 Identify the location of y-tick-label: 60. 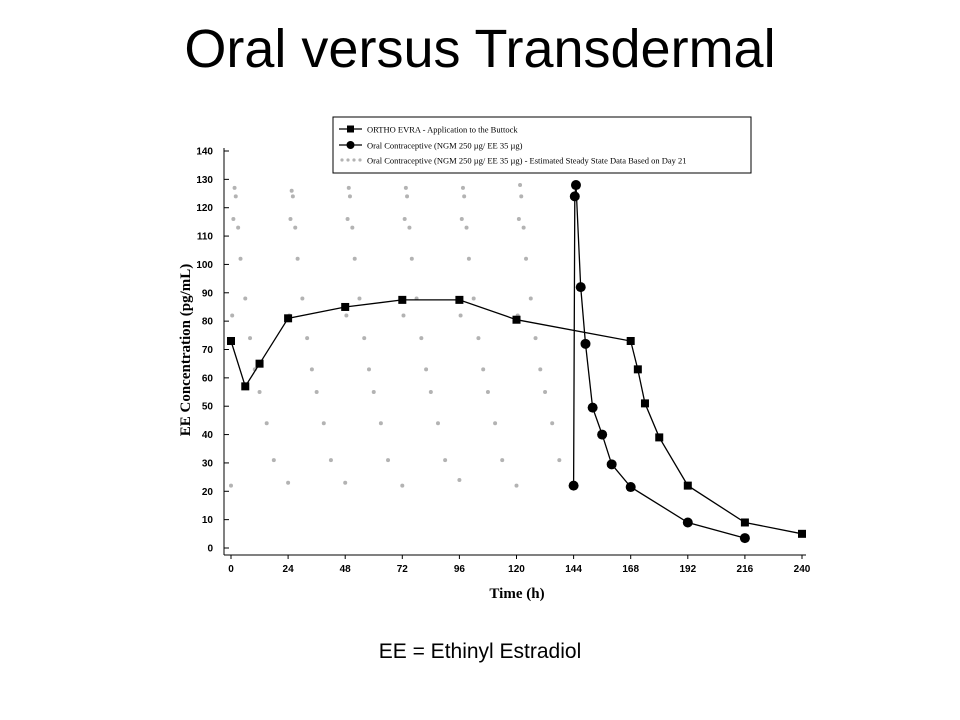
(208, 378).